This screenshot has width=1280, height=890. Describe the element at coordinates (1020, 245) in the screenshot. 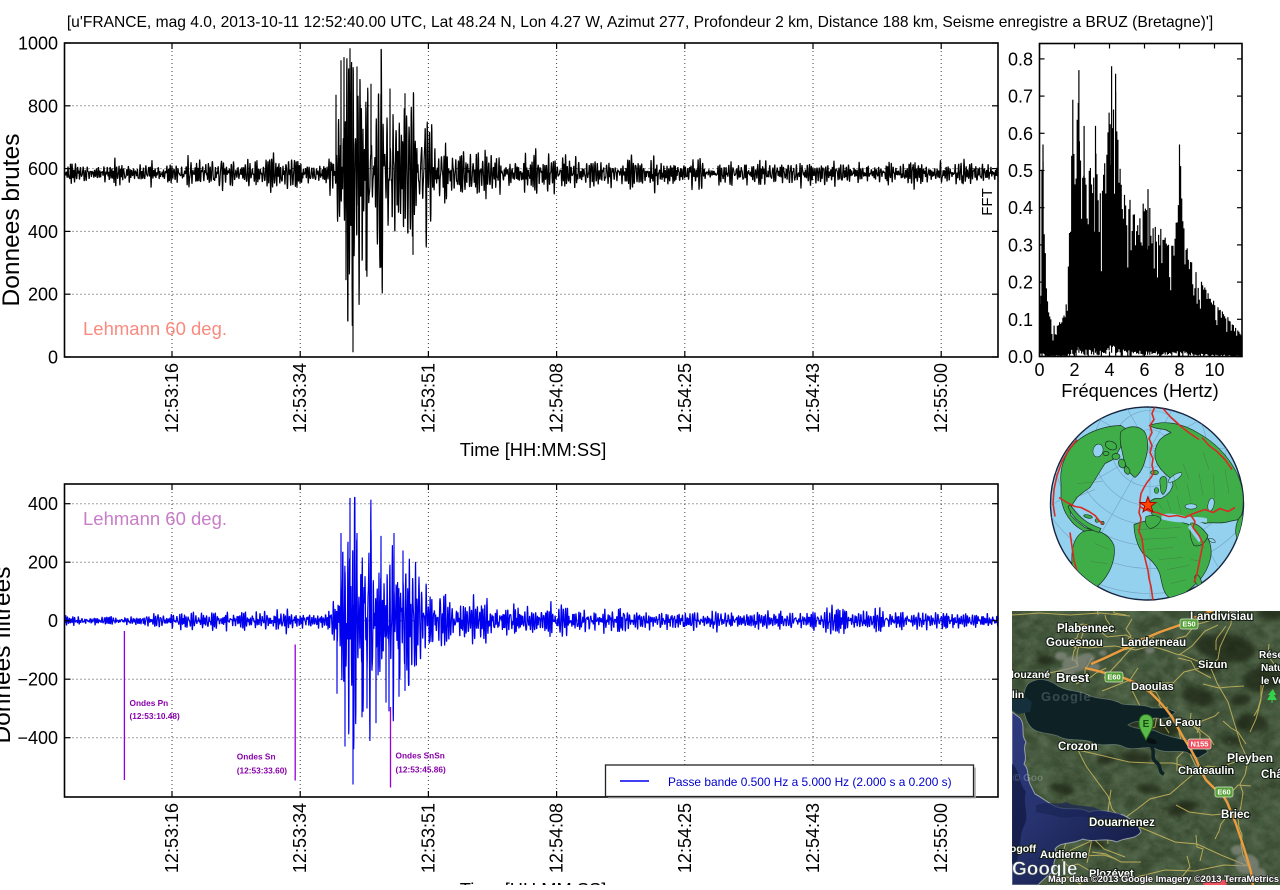

I see `svg-text: 0.3` at that location.